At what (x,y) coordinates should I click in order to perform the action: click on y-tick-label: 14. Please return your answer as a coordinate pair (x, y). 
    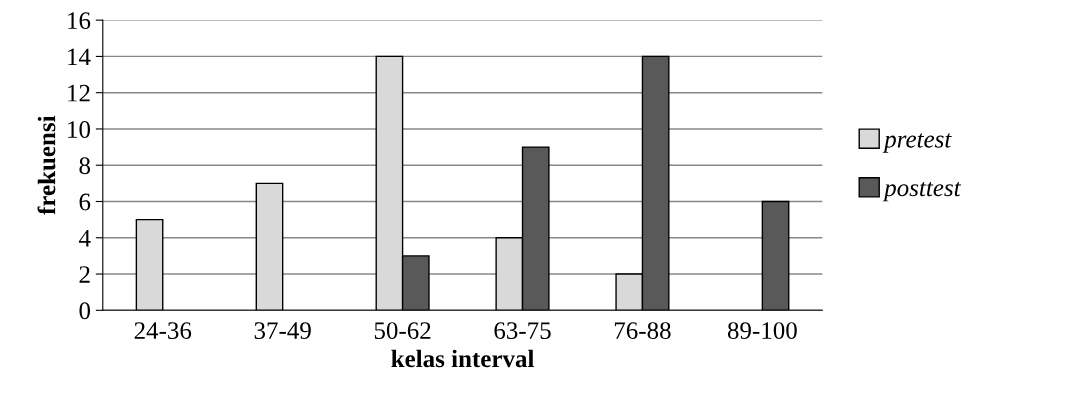
    Looking at the image, I should click on (79, 57).